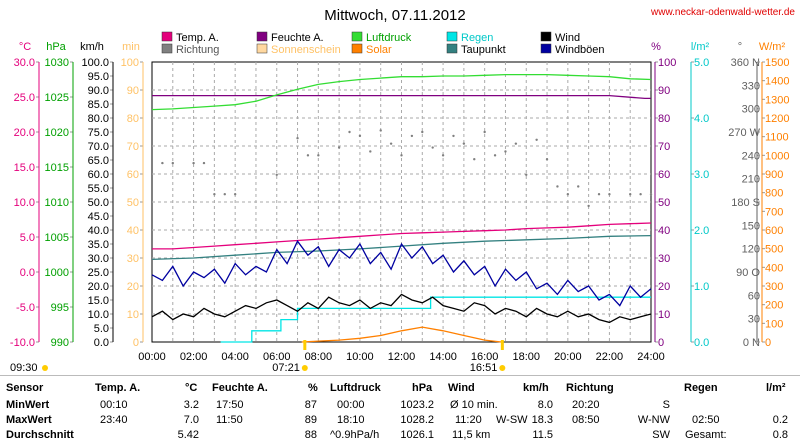 Image resolution: width=800 pixels, height=447 pixels. What do you see at coordinates (277, 357) in the screenshot?
I see `x-tick-label: 06:00` at bounding box center [277, 357].